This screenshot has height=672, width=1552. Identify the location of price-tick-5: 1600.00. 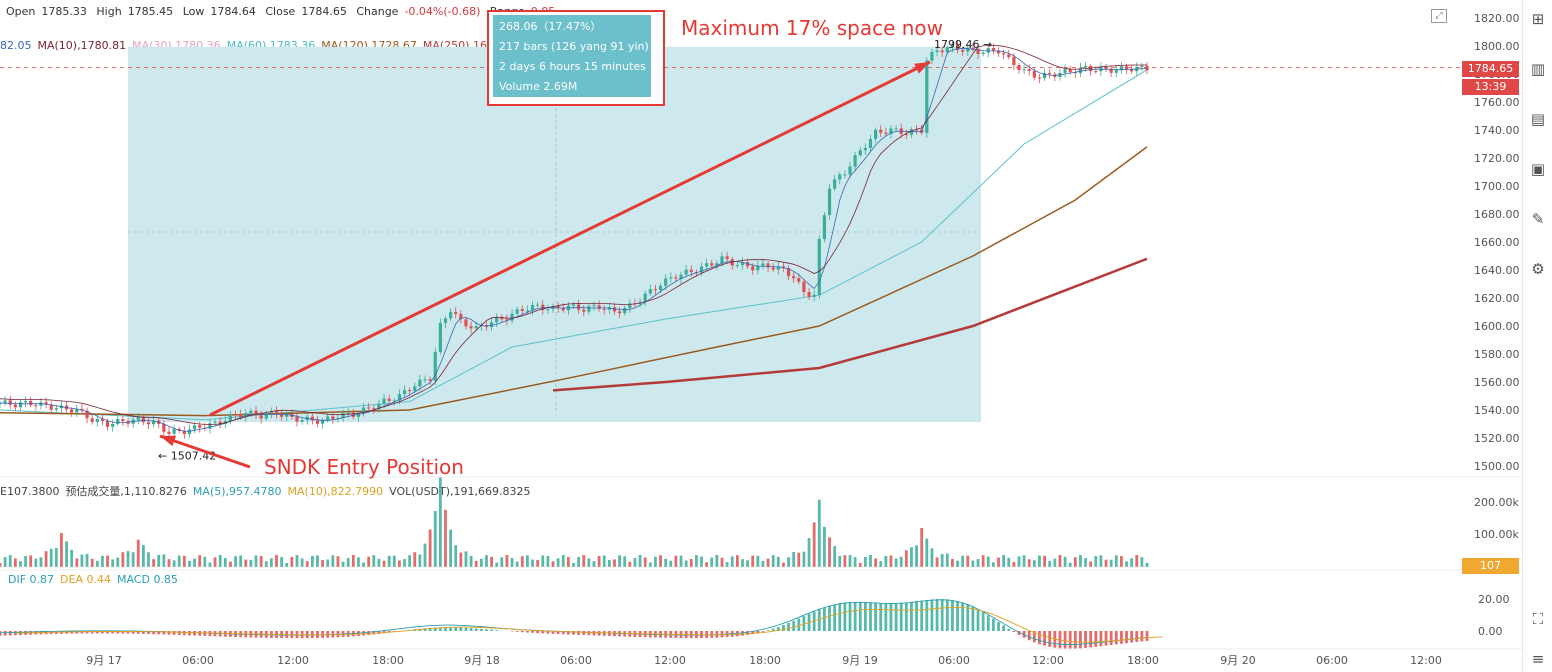
(1497, 326).